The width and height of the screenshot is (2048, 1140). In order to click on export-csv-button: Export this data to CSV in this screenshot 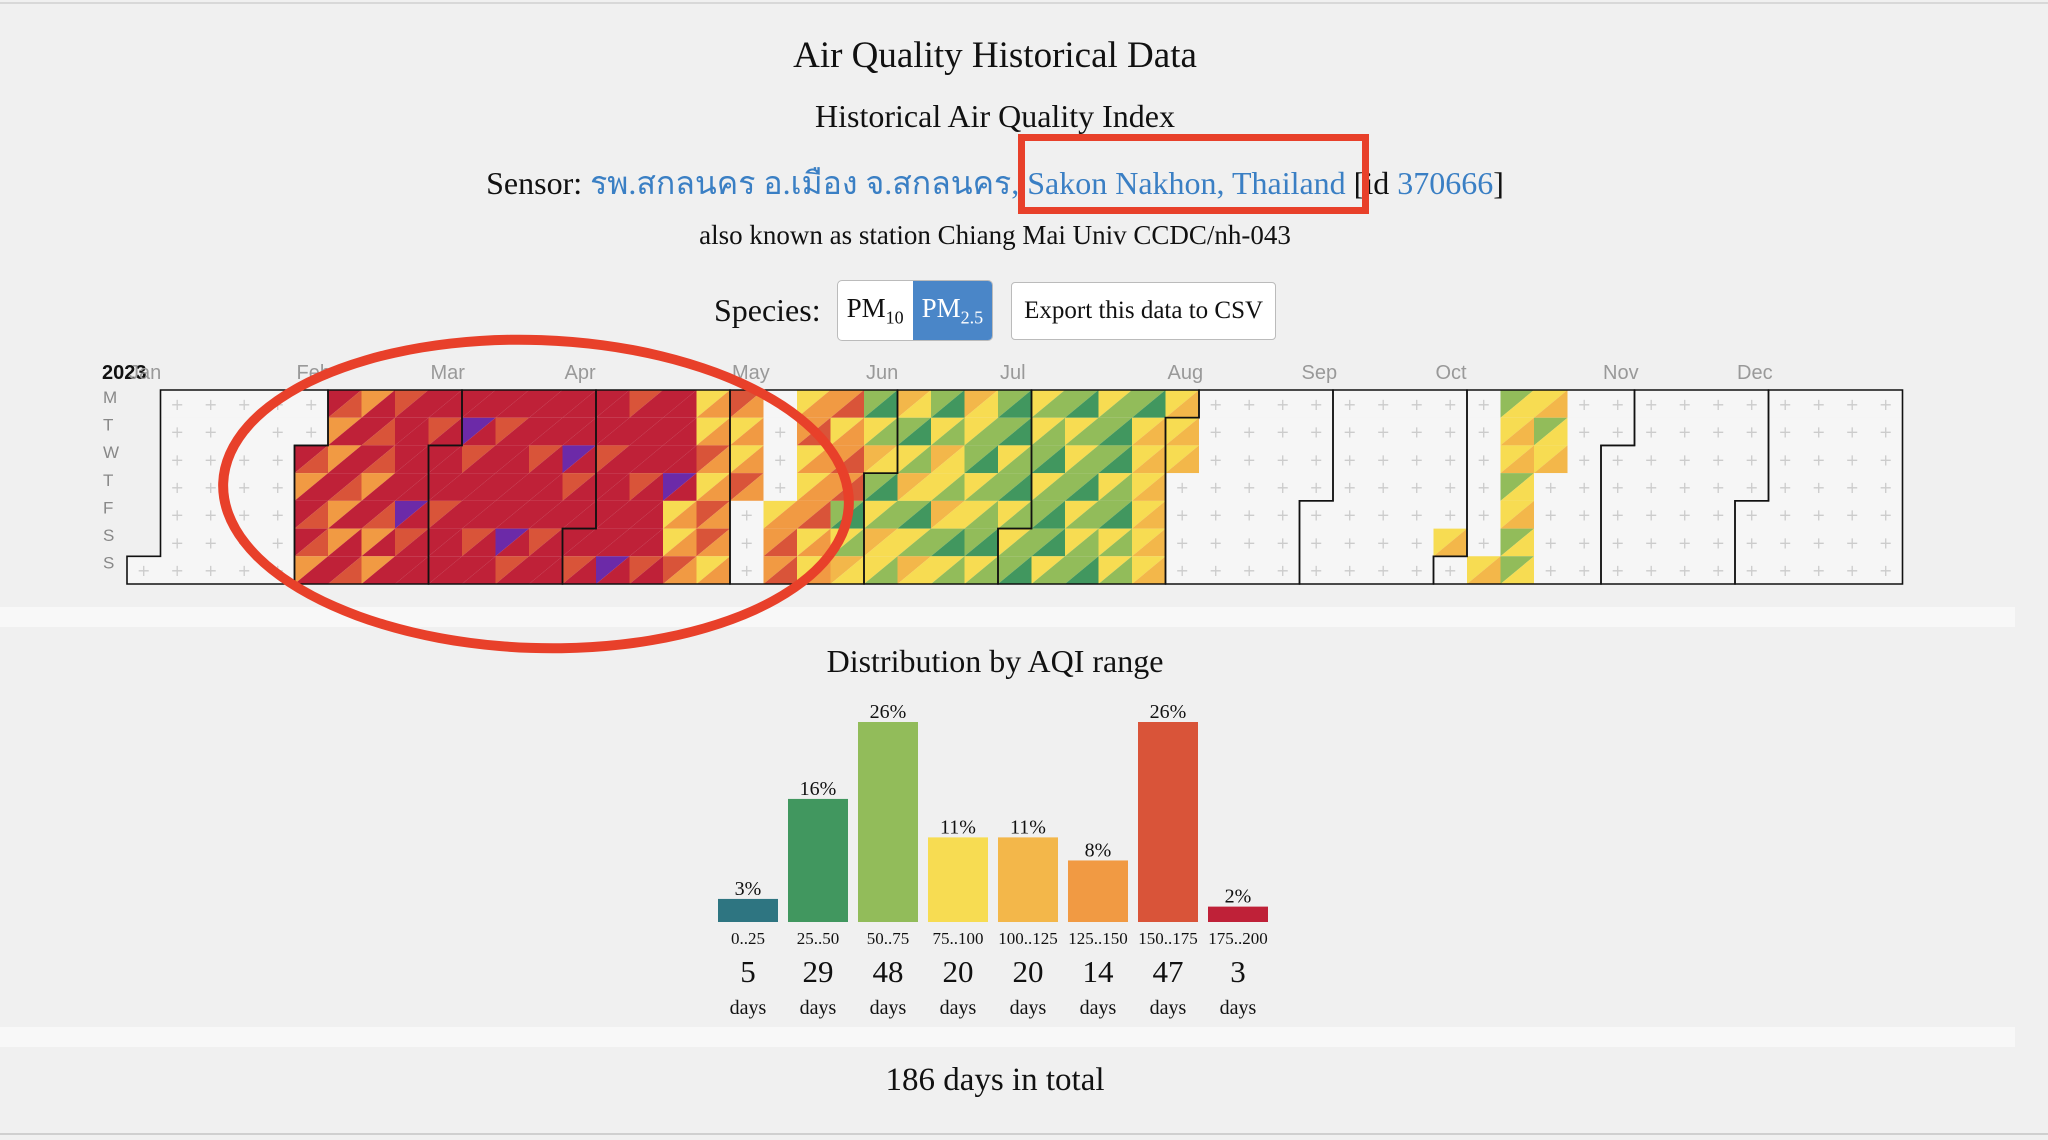, I will do `click(1143, 311)`.